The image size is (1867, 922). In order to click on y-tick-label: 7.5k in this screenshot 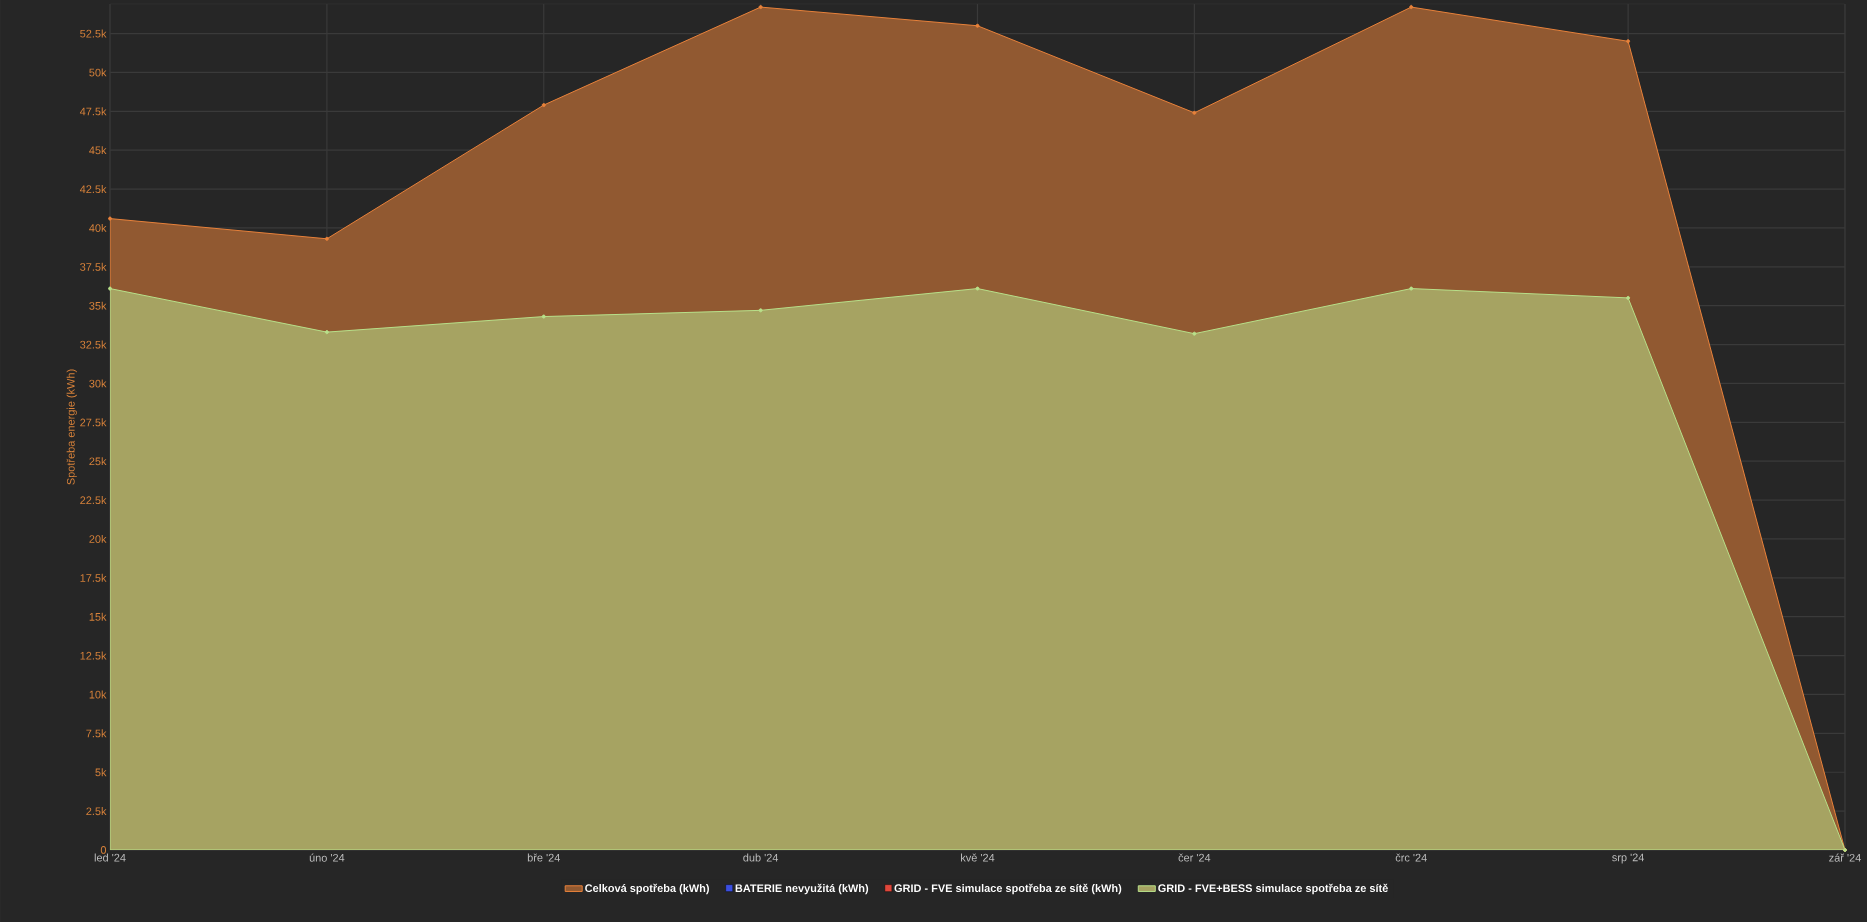, I will do `click(96, 733)`.